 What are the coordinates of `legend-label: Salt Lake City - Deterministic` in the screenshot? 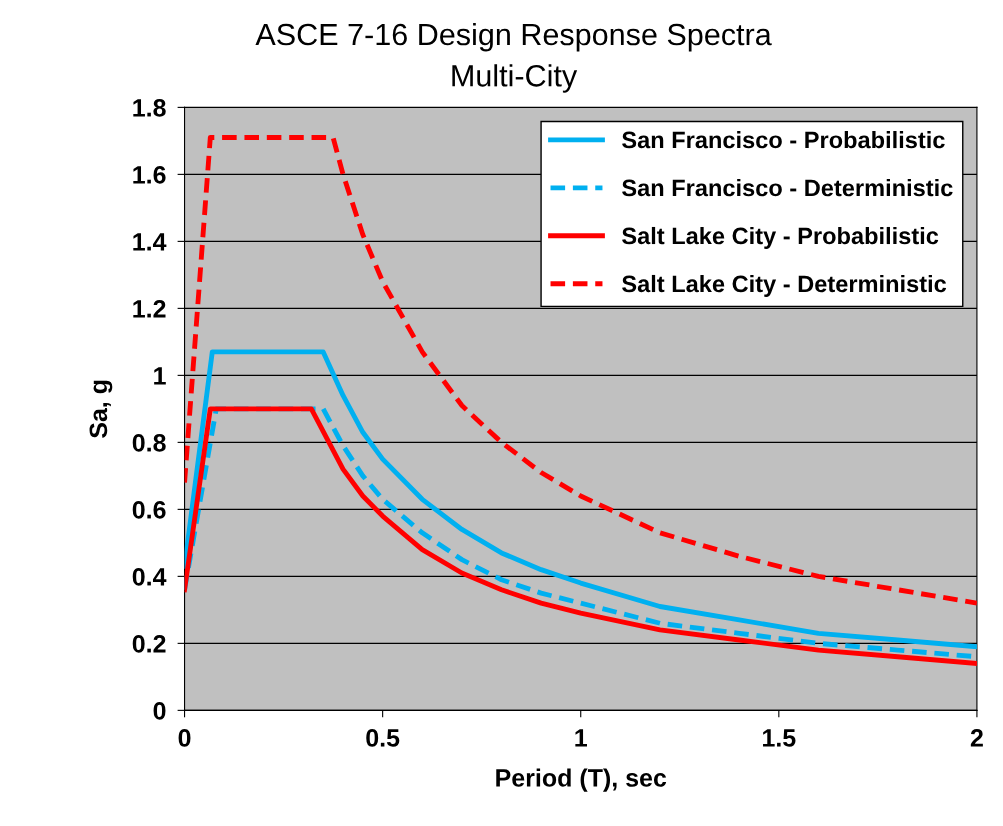 It's located at (784, 285).